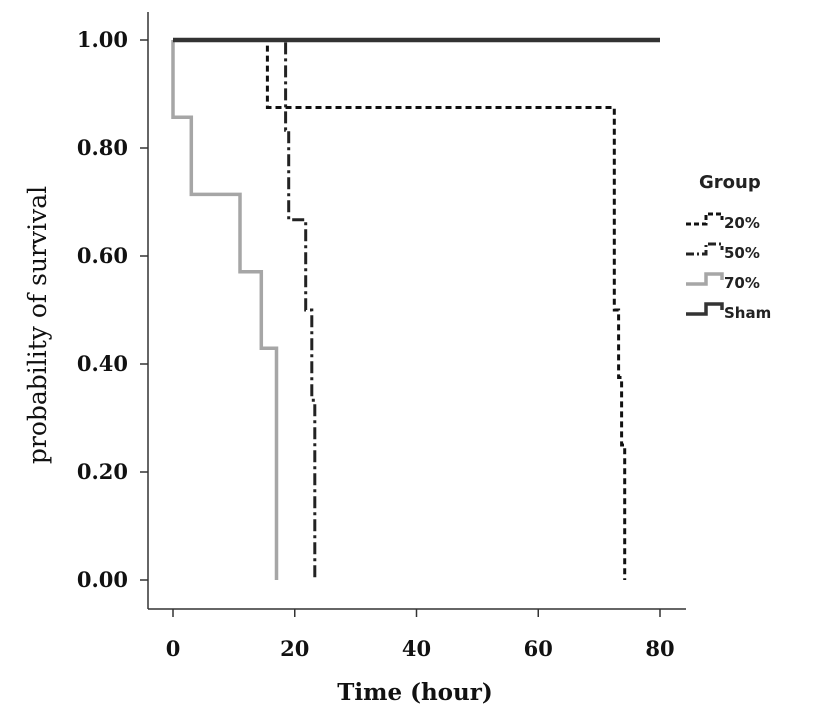 The width and height of the screenshot is (827, 727). Describe the element at coordinates (112, 309) in the screenshot. I see `y-ticks: 0.00 0.20 0.40 0.60 0.80 1.00` at that location.